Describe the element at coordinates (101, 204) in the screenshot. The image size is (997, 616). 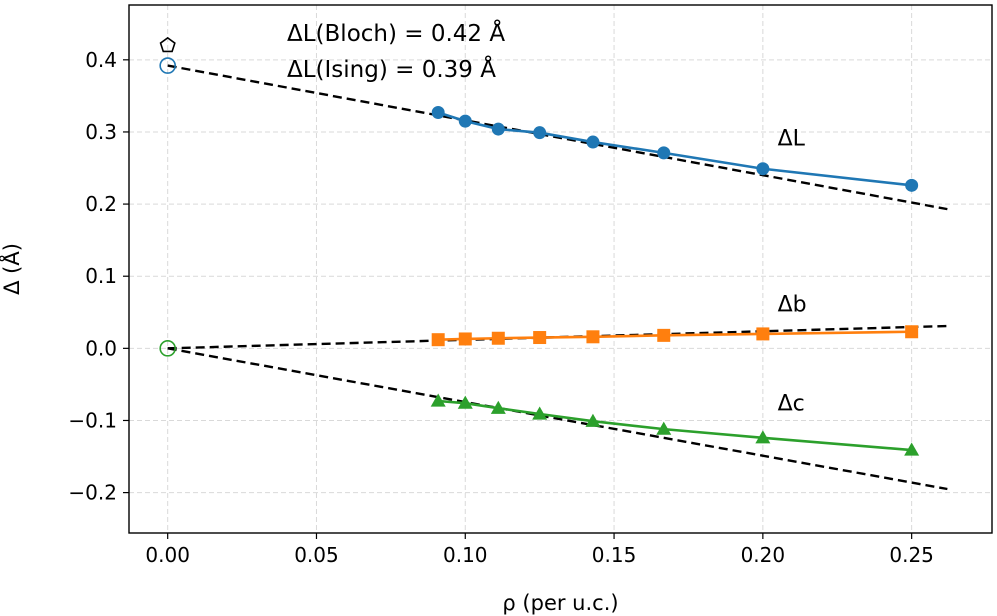
I see `y-tick-label: 0.2` at that location.